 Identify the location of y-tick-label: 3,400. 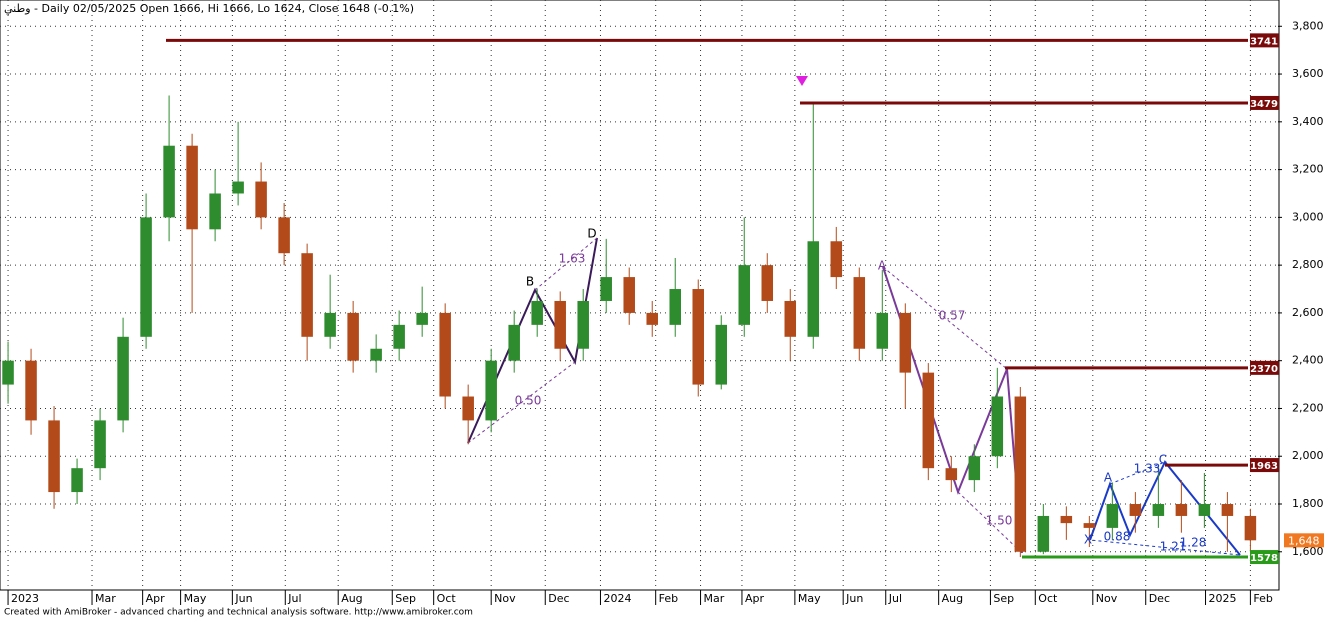
(1308, 121).